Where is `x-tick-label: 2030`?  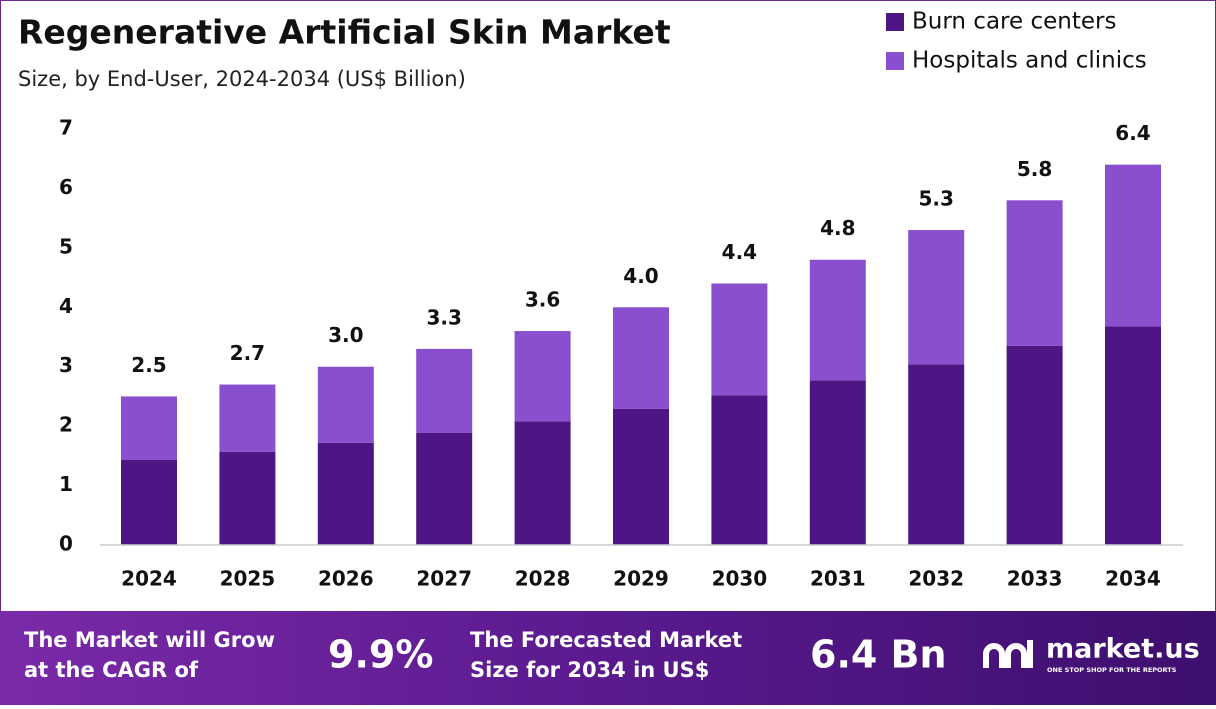
x-tick-label: 2030 is located at coordinates (740, 579).